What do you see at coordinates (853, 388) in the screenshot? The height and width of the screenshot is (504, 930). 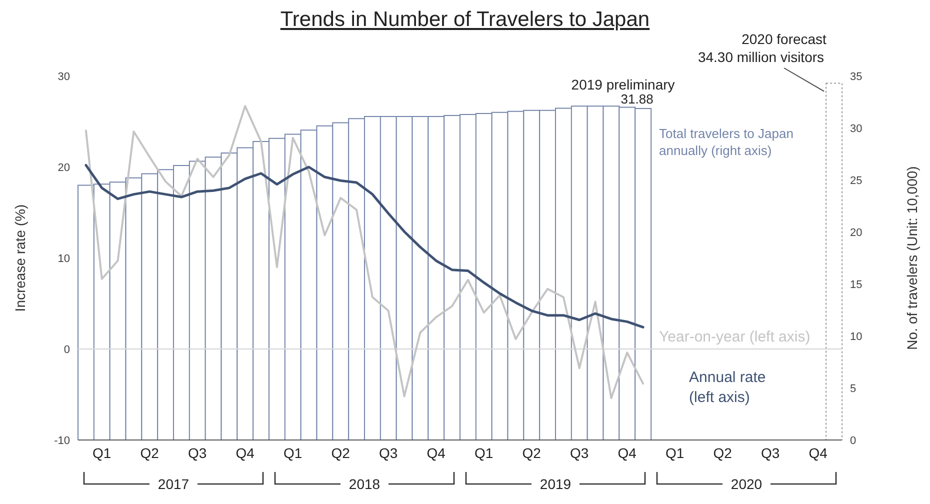 I see `y2-tick-label: 5` at bounding box center [853, 388].